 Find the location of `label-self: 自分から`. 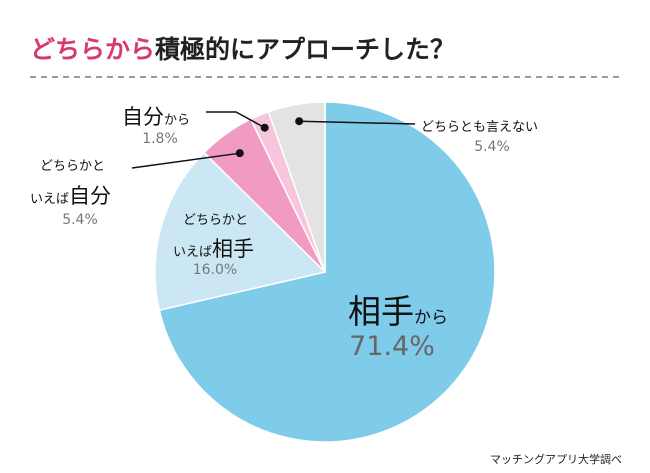

label-self: 自分から is located at coordinates (156, 117).